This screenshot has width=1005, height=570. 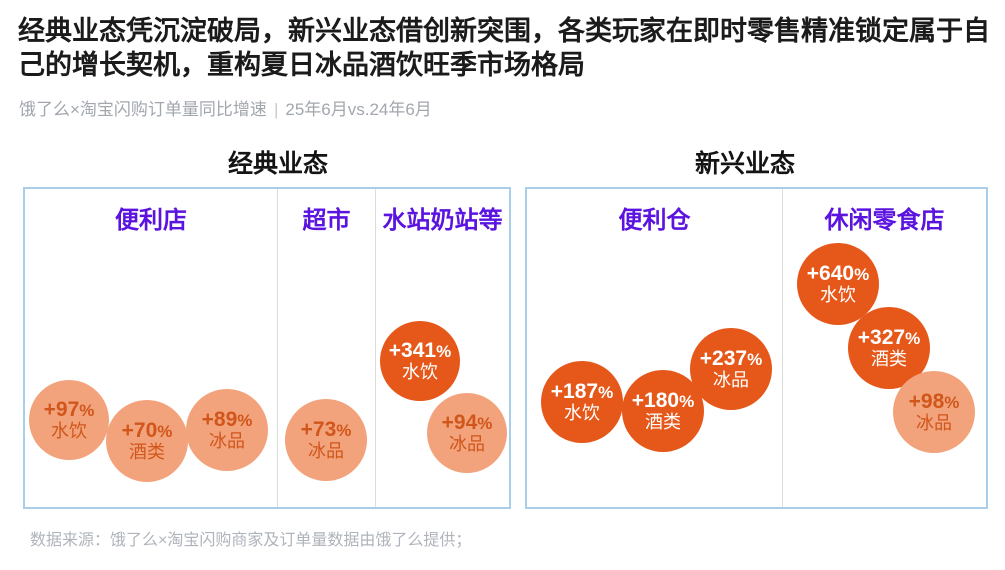 What do you see at coordinates (654, 220) in the screenshot?
I see `column-label: 便利仓` at bounding box center [654, 220].